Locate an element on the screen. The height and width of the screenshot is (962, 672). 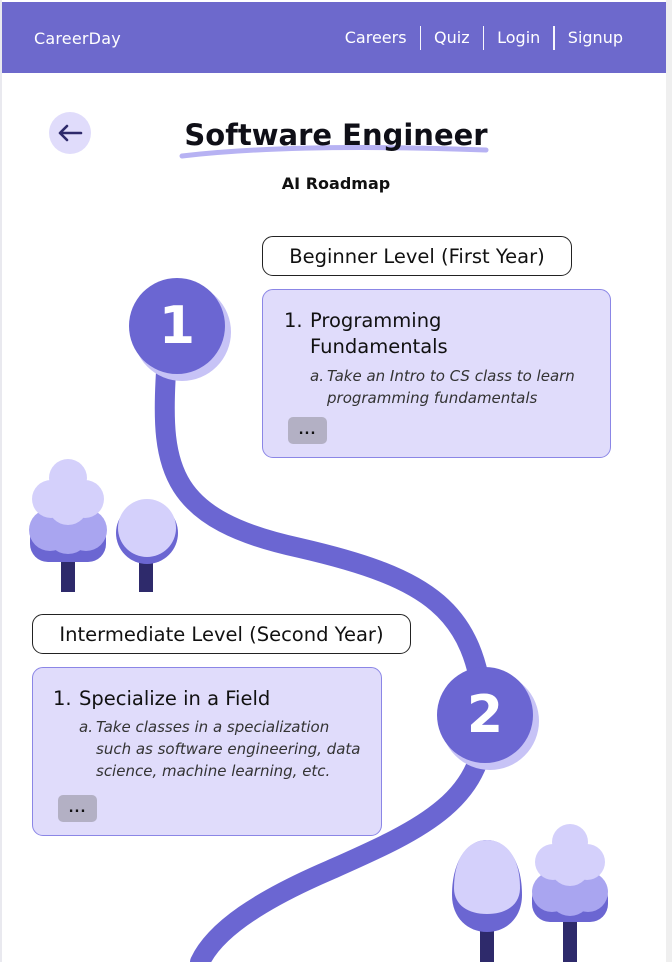
step-1-circle is located at coordinates (177, 326).